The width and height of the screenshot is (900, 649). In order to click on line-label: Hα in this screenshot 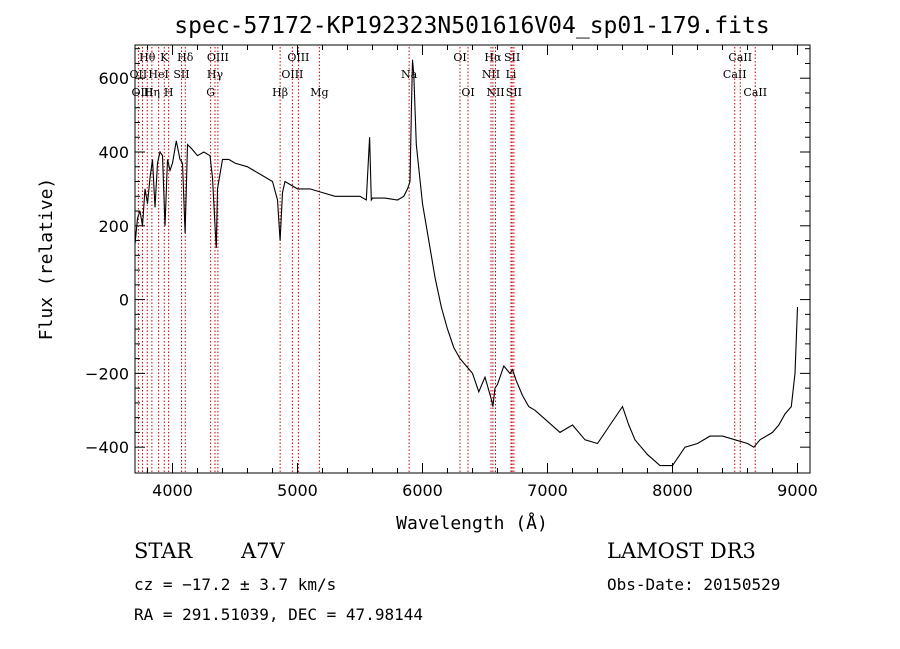, I will do `click(493, 57)`.